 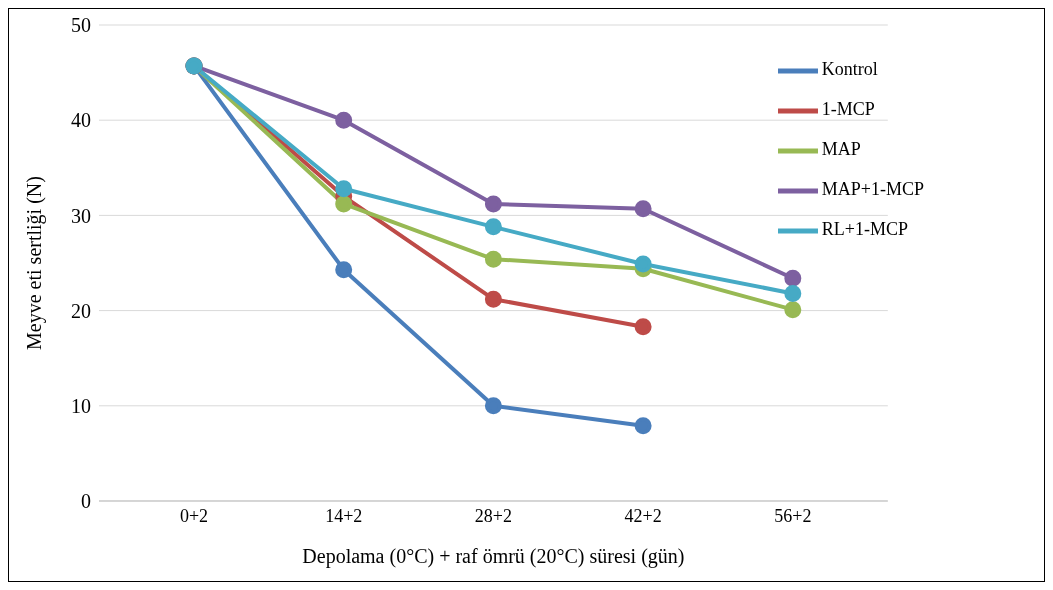 I want to click on y-tick-label: 20, so click(x=81, y=310).